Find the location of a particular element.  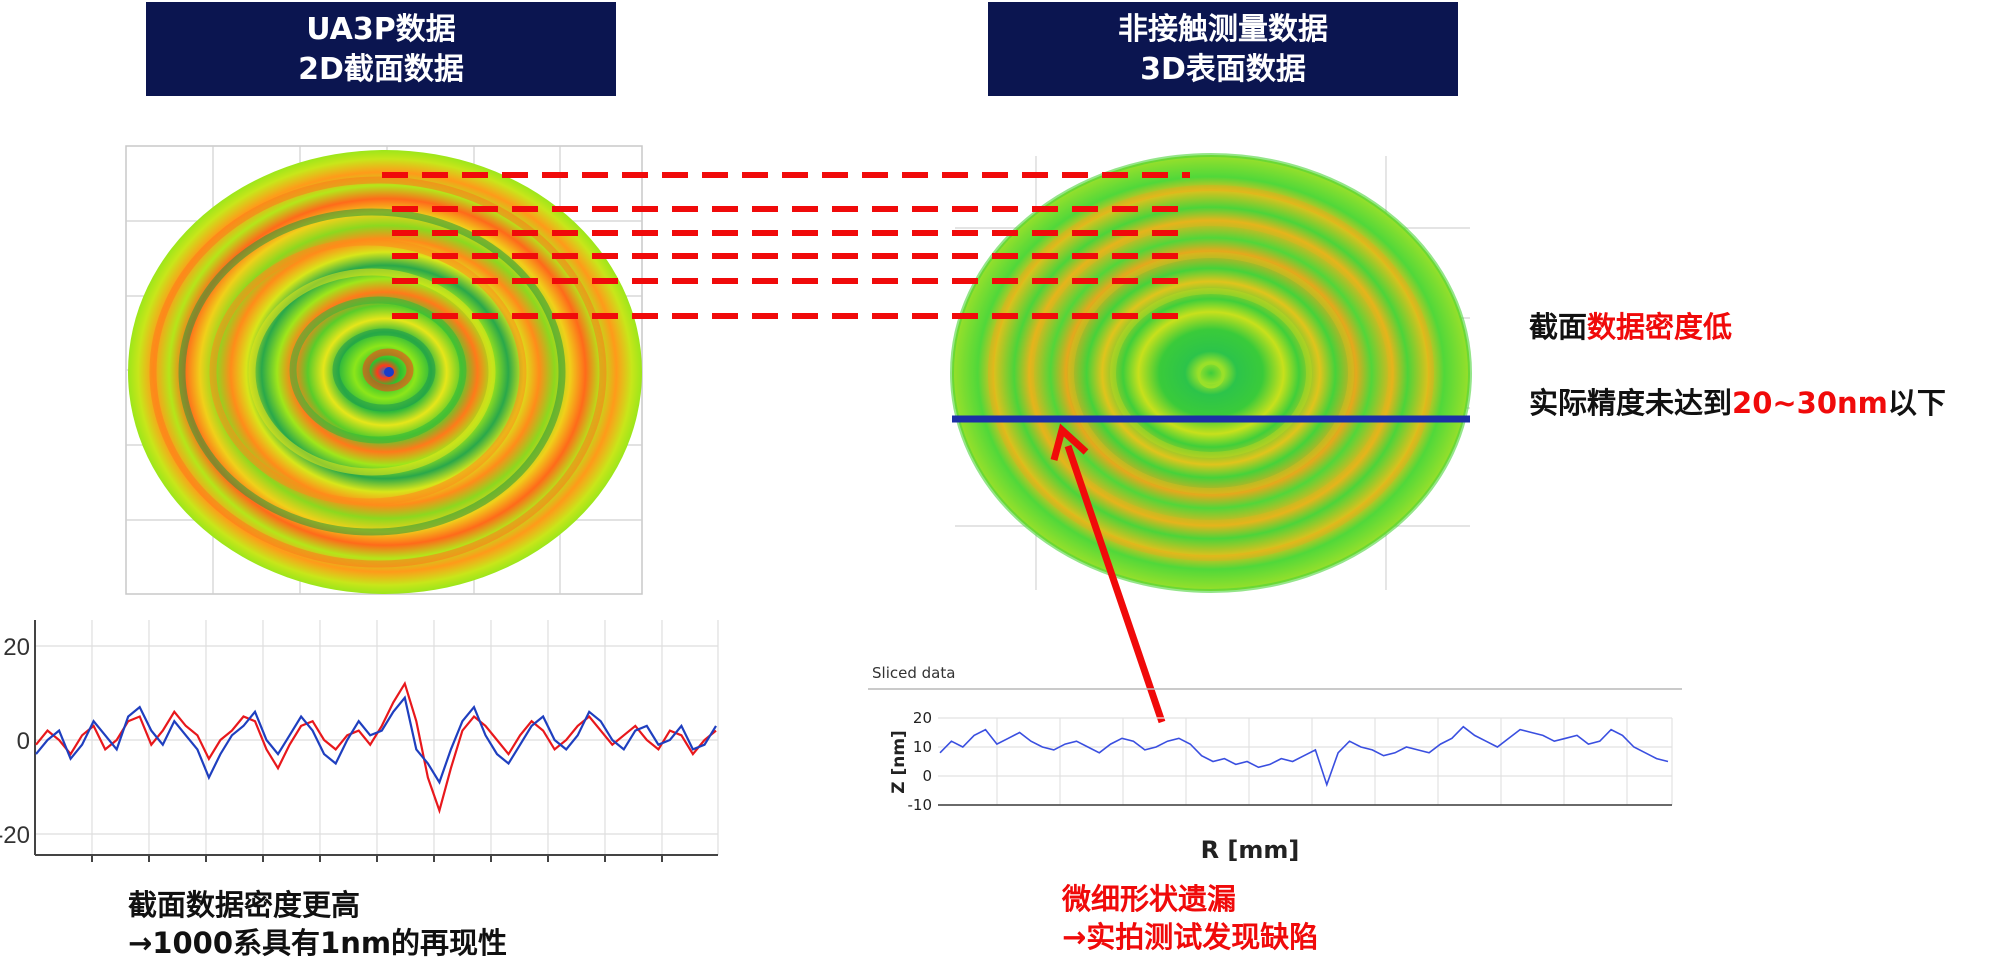

caption-right-line1: 微细形状遗漏 is located at coordinates (1149, 899).